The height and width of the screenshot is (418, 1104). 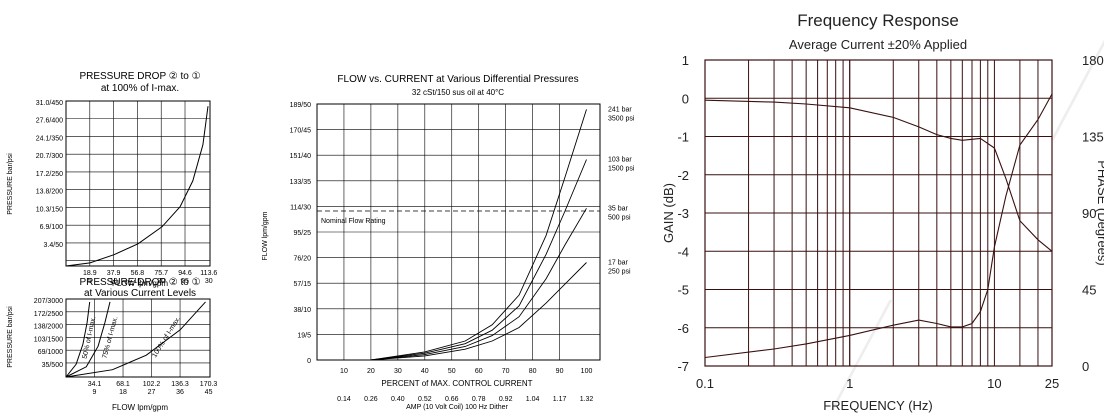 What do you see at coordinates (620, 109) in the screenshot?
I see `chart3-series-label: 241 bar` at bounding box center [620, 109].